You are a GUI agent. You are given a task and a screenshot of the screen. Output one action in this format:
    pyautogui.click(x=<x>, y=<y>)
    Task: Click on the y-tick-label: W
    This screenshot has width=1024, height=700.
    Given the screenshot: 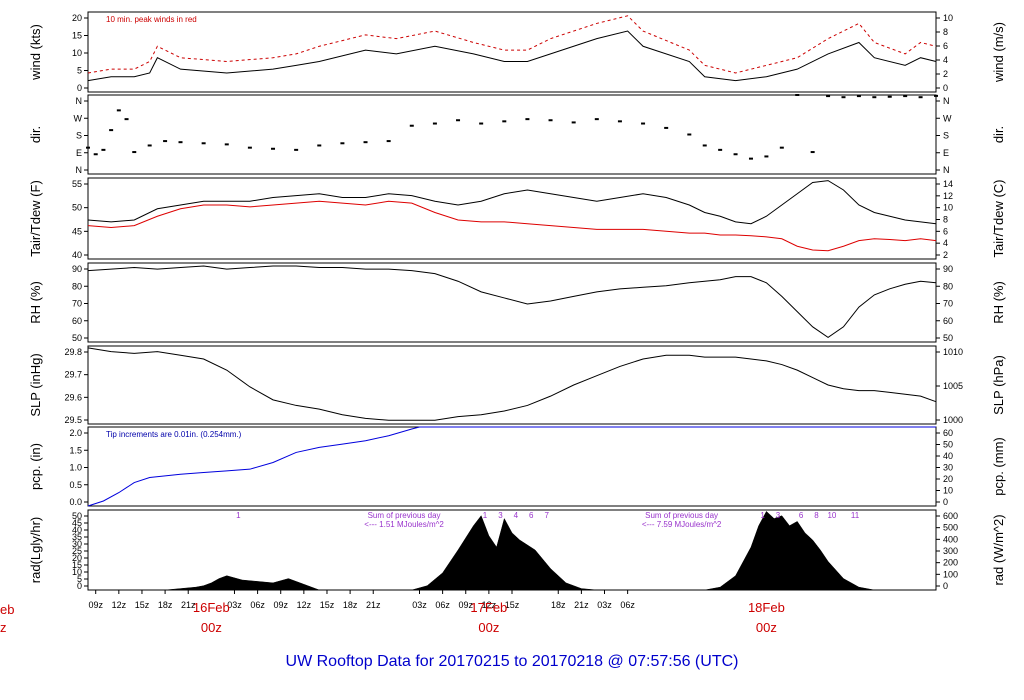 What is the action you would take?
    pyautogui.click(x=78, y=118)
    